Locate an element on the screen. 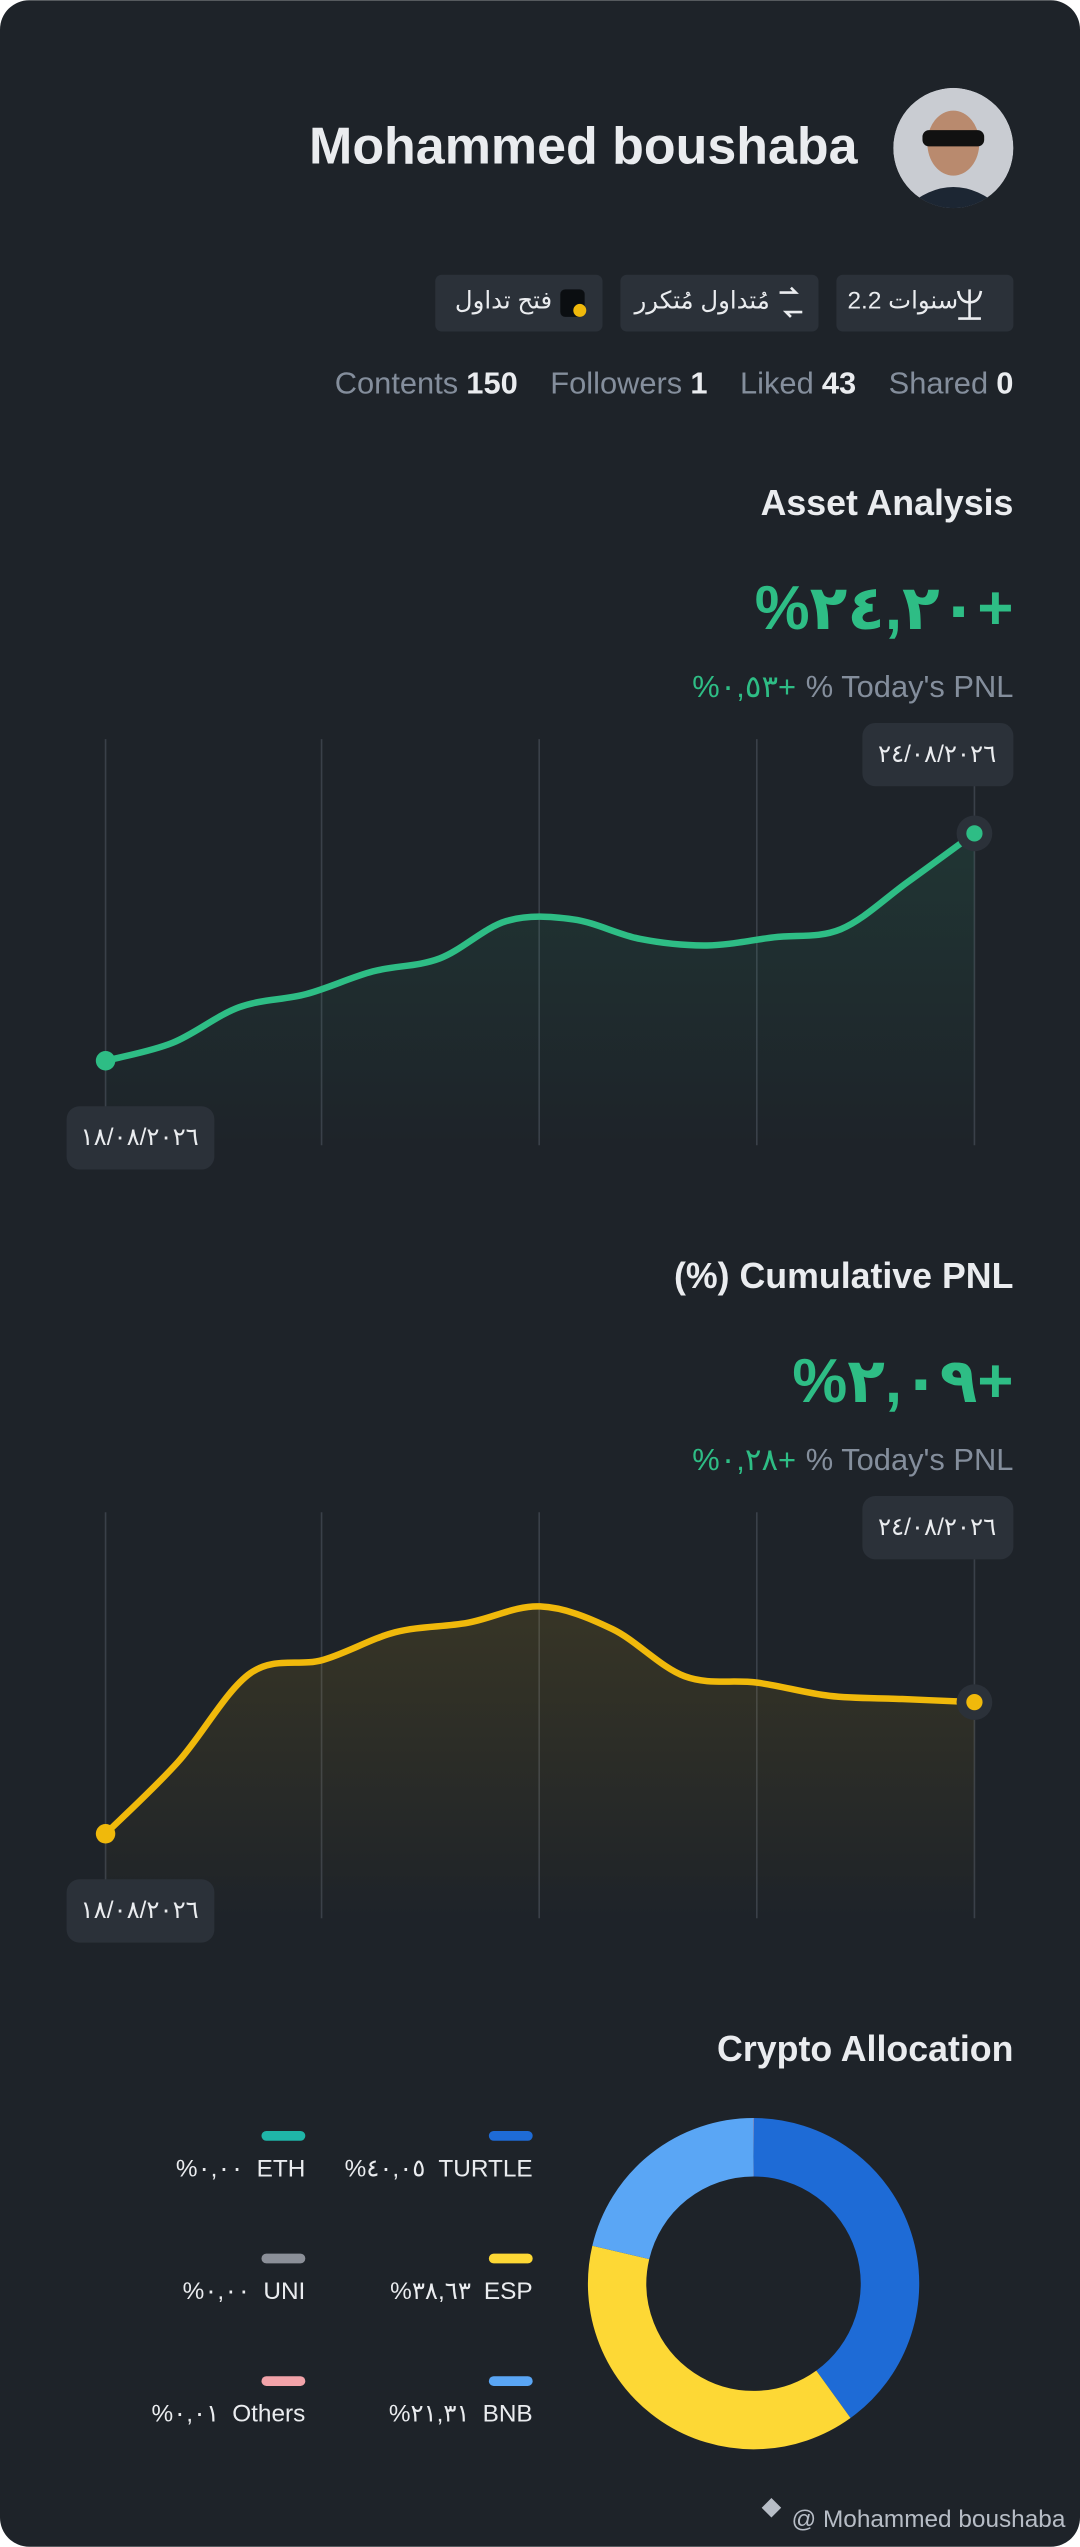  legend-name: Others is located at coordinates (268, 2414).